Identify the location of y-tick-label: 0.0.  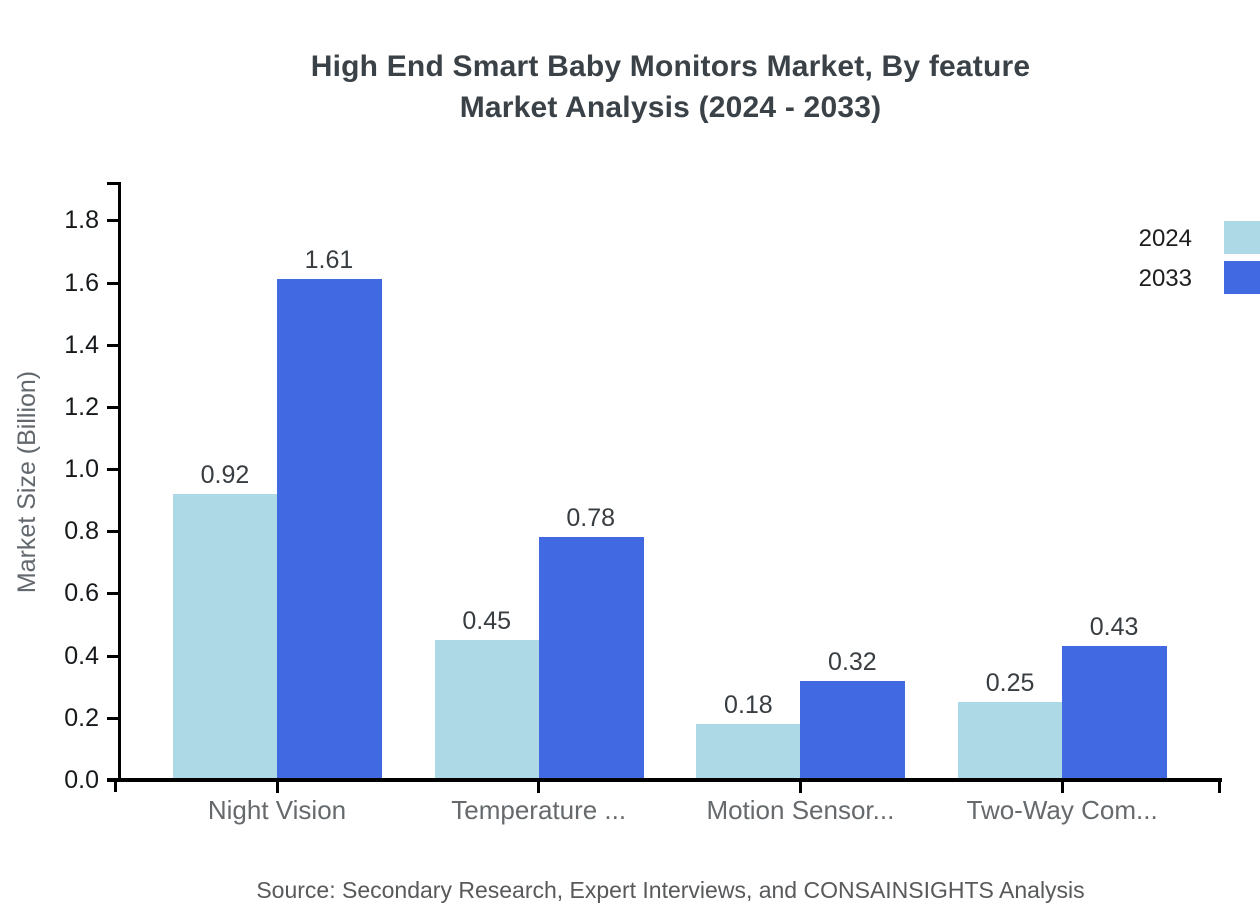
(81, 780).